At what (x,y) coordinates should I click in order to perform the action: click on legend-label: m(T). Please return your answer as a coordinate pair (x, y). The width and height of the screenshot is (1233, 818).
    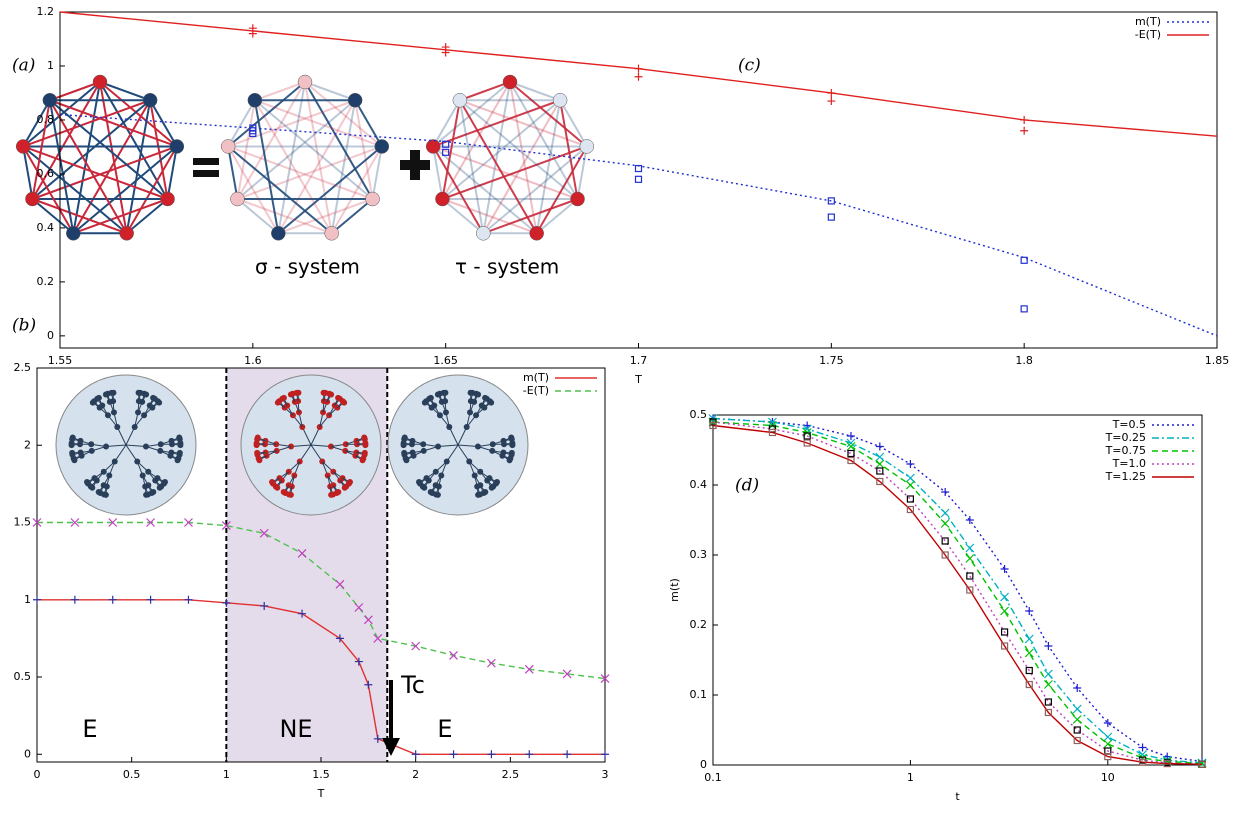
    Looking at the image, I should click on (1148, 21).